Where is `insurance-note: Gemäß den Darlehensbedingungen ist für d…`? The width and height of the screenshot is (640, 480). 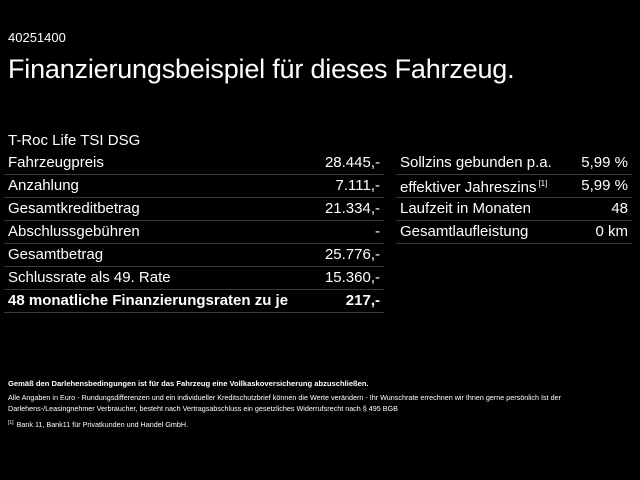
insurance-note: Gemäß den Darlehensbedingungen ist für d… is located at coordinates (188, 383).